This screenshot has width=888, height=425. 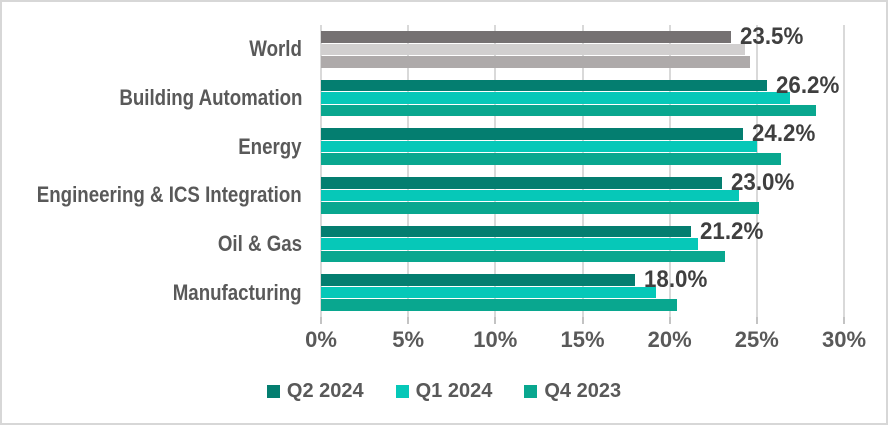 I want to click on data-label-building-automation: 26.2%, so click(x=807, y=85).